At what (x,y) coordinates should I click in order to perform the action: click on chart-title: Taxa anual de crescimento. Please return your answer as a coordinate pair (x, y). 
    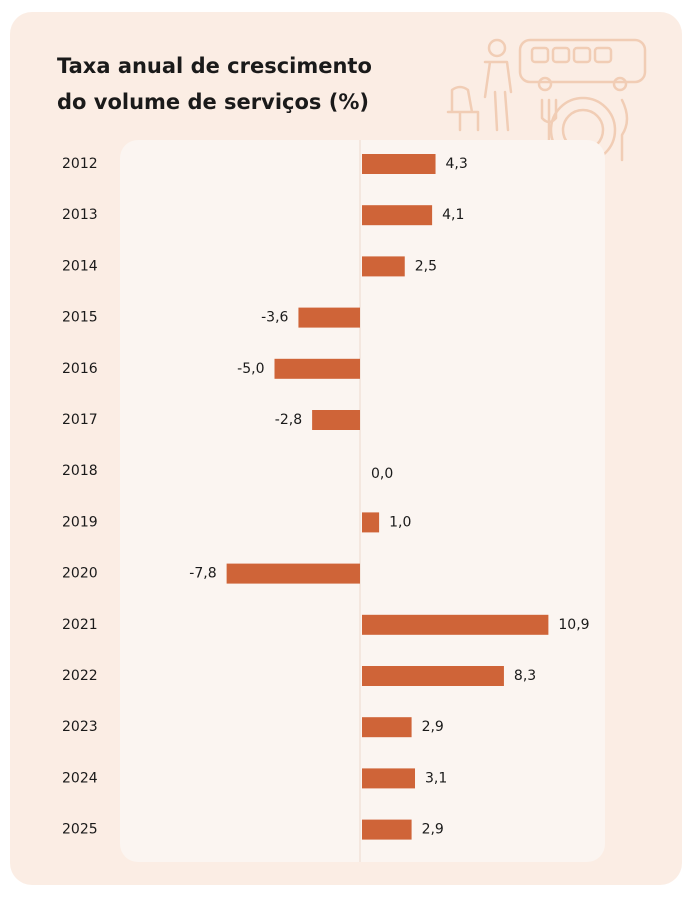
    Looking at the image, I should click on (214, 66).